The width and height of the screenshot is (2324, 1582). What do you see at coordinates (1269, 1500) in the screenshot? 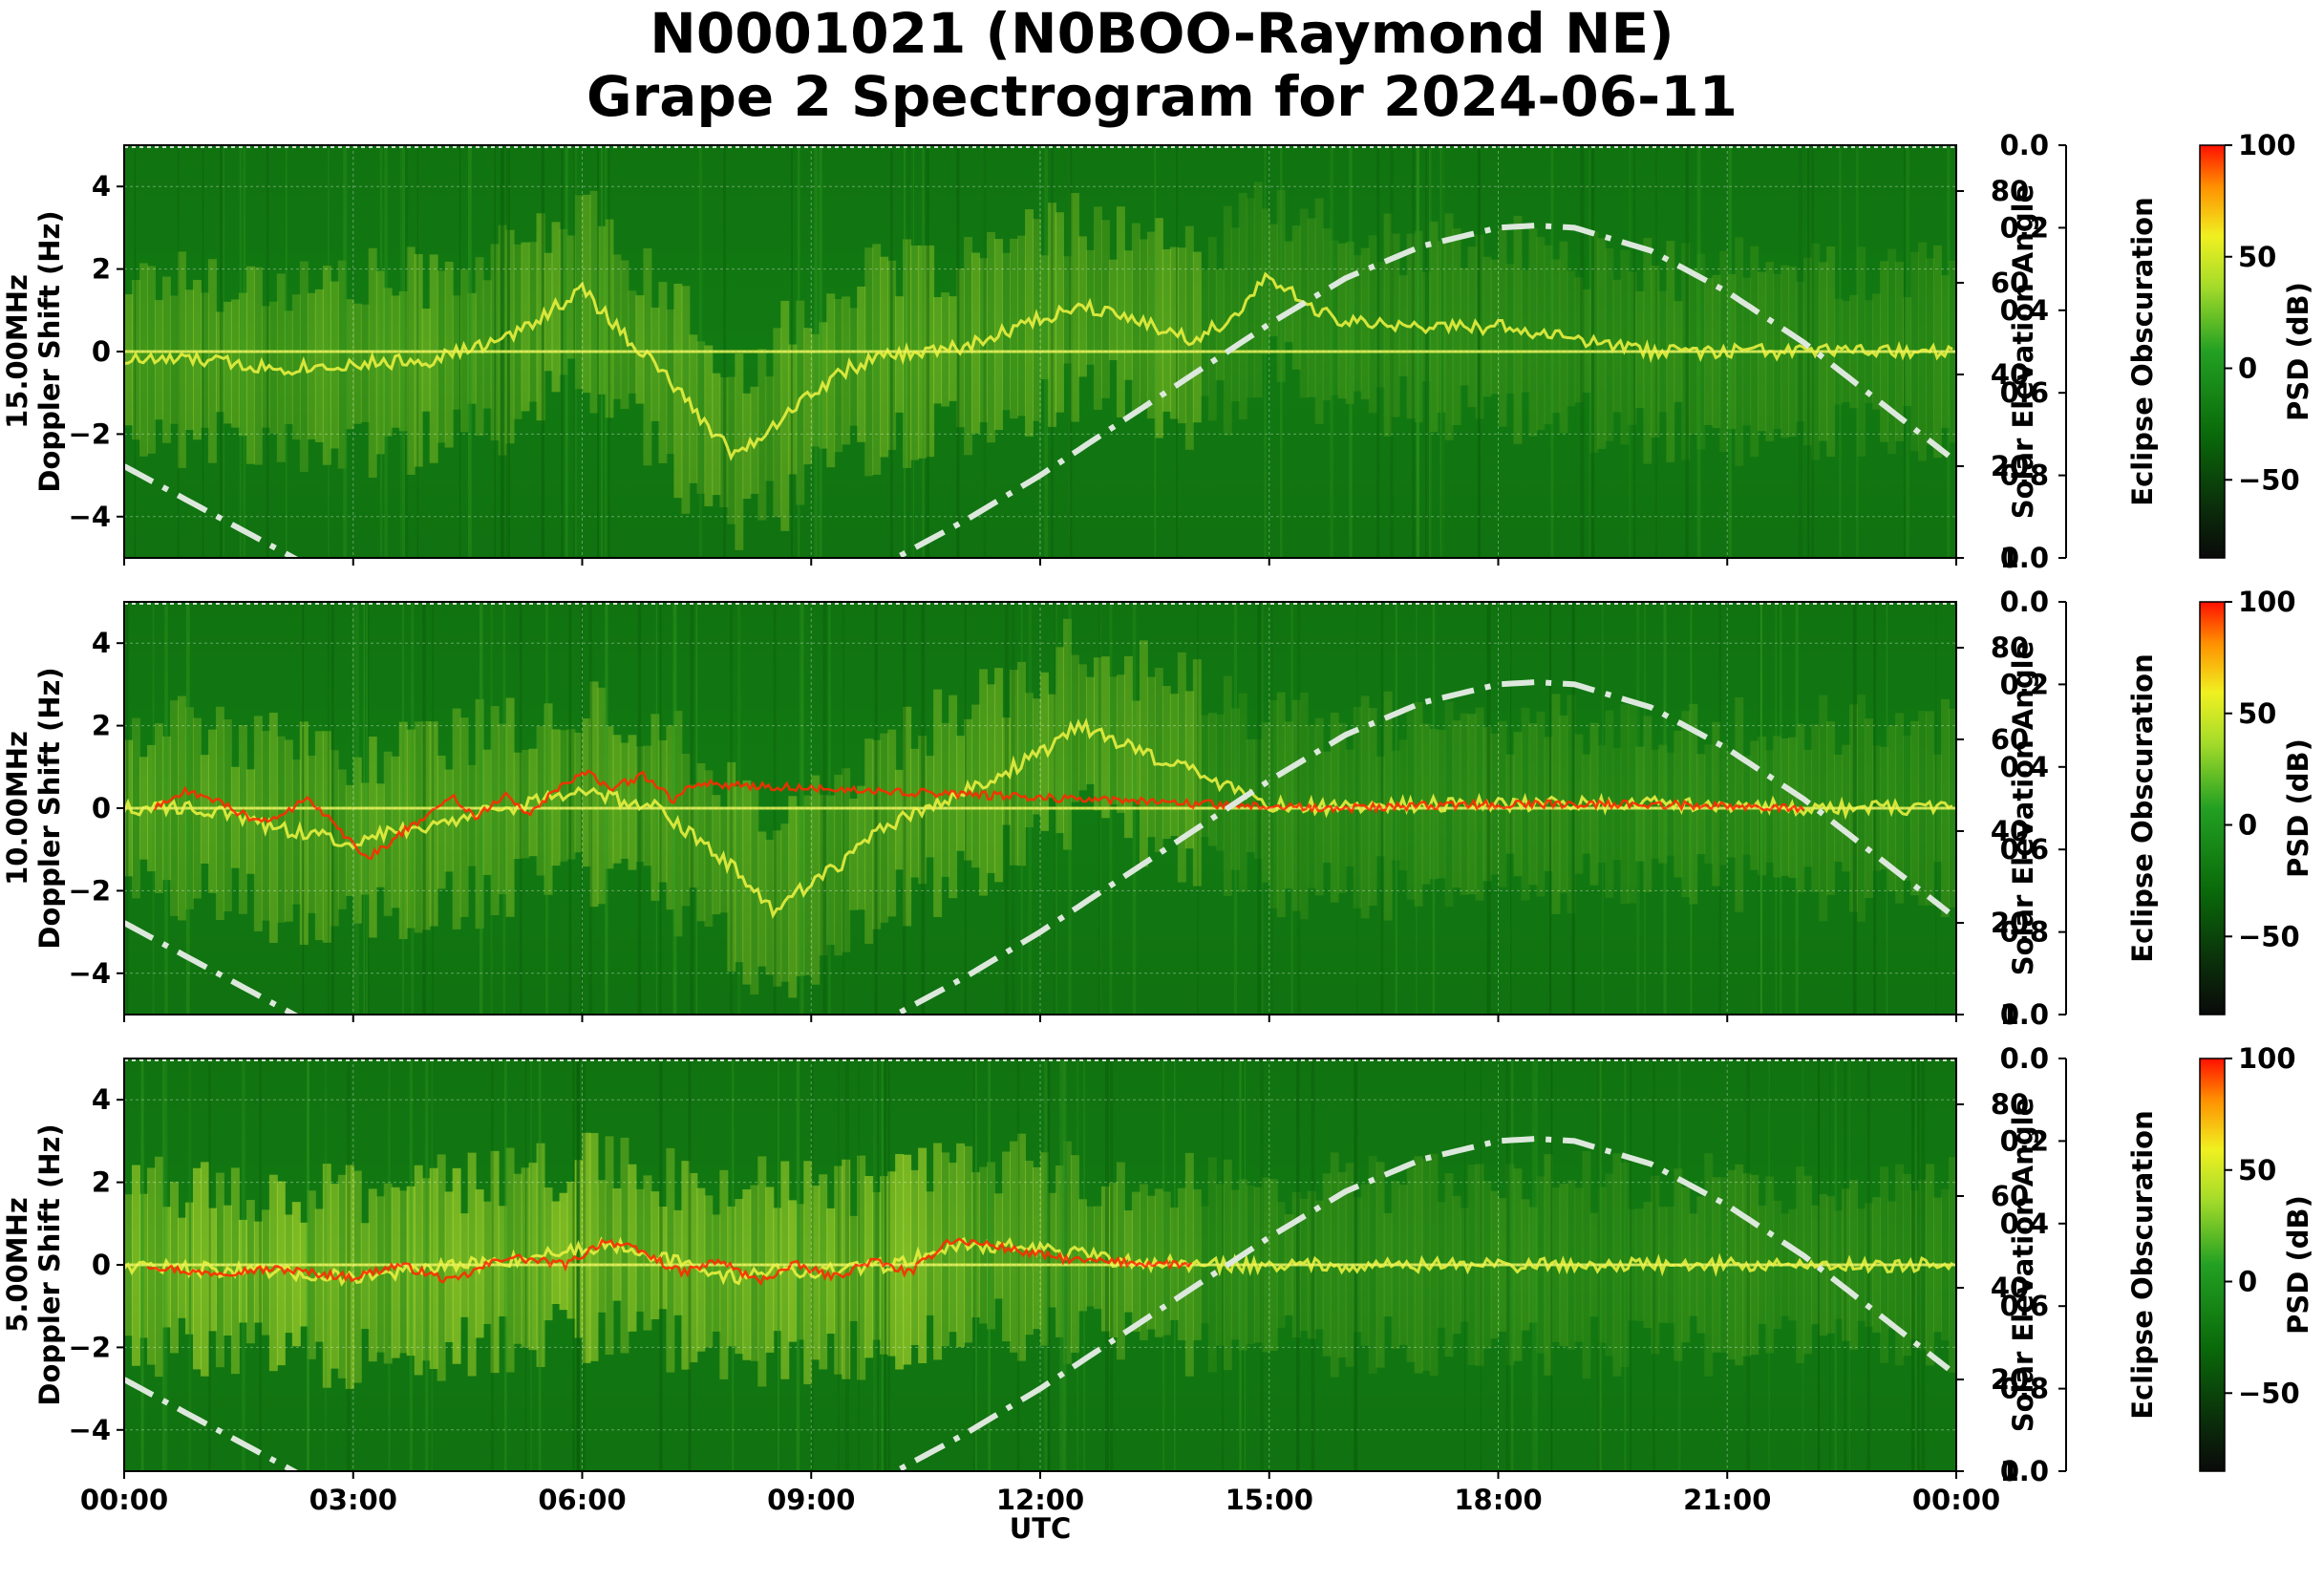
I see `x-tick-label: 15:00` at bounding box center [1269, 1500].